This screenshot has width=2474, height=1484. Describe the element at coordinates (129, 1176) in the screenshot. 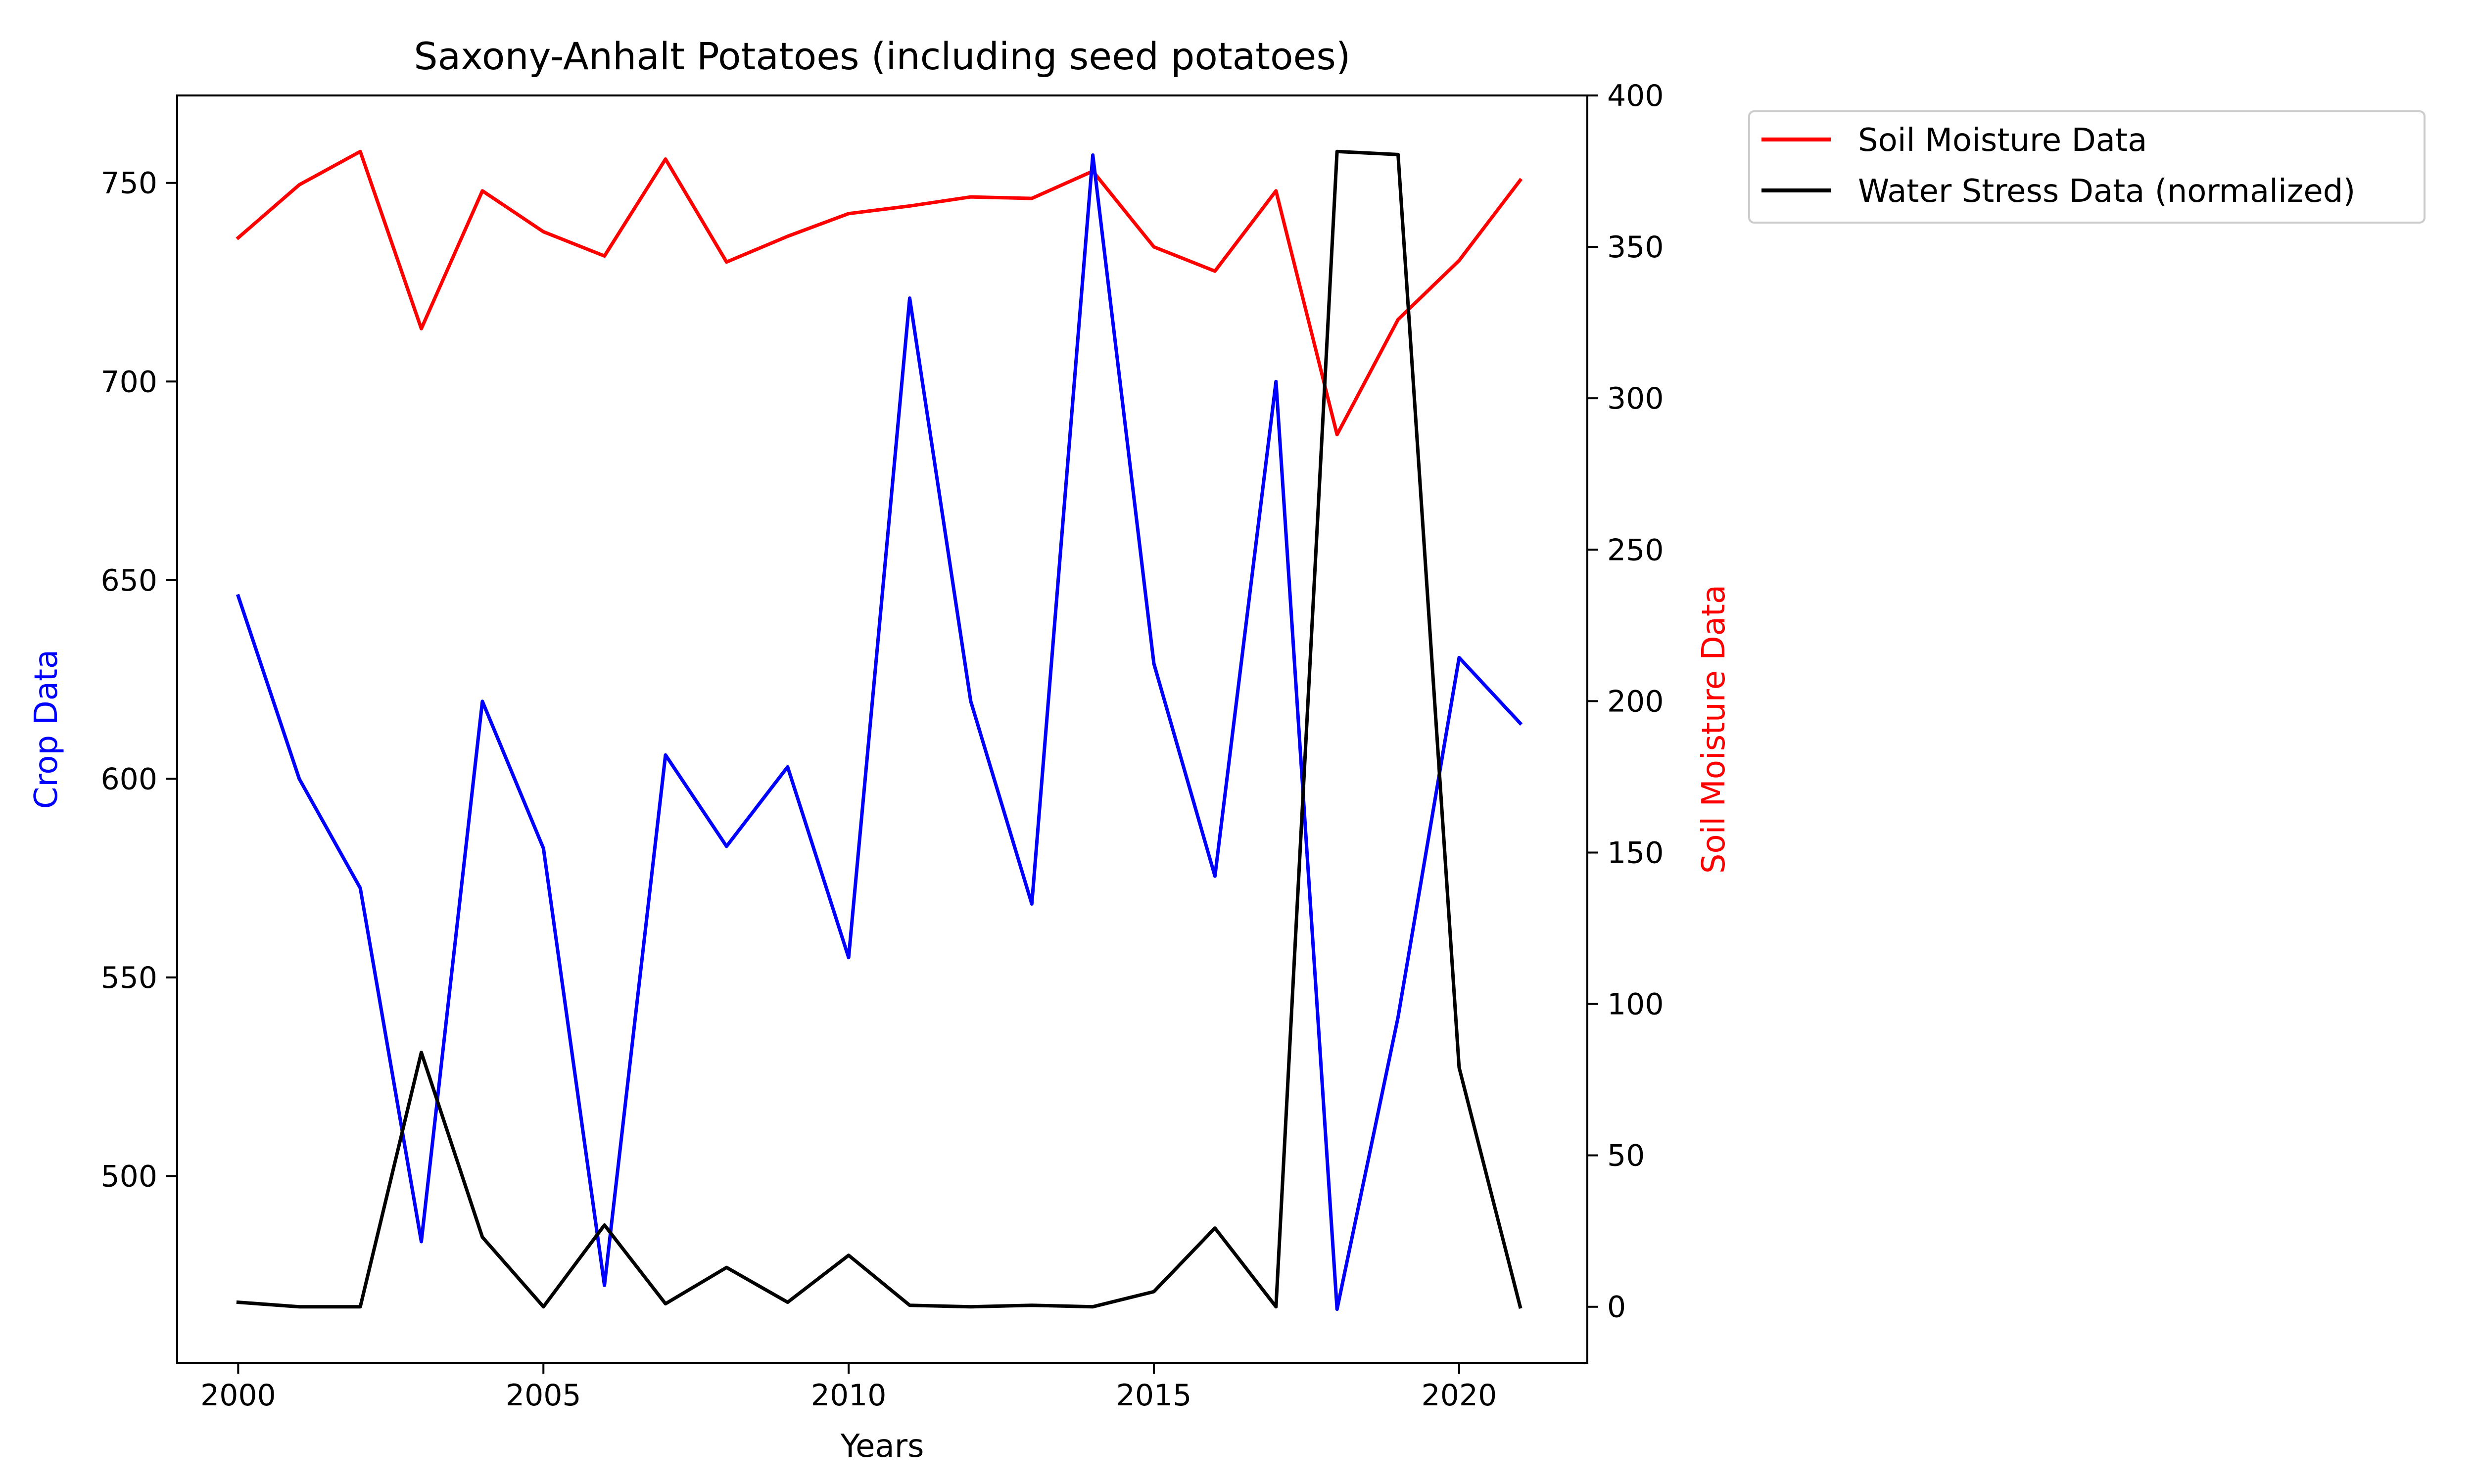

I see `left-y-tick-label: 500` at that location.